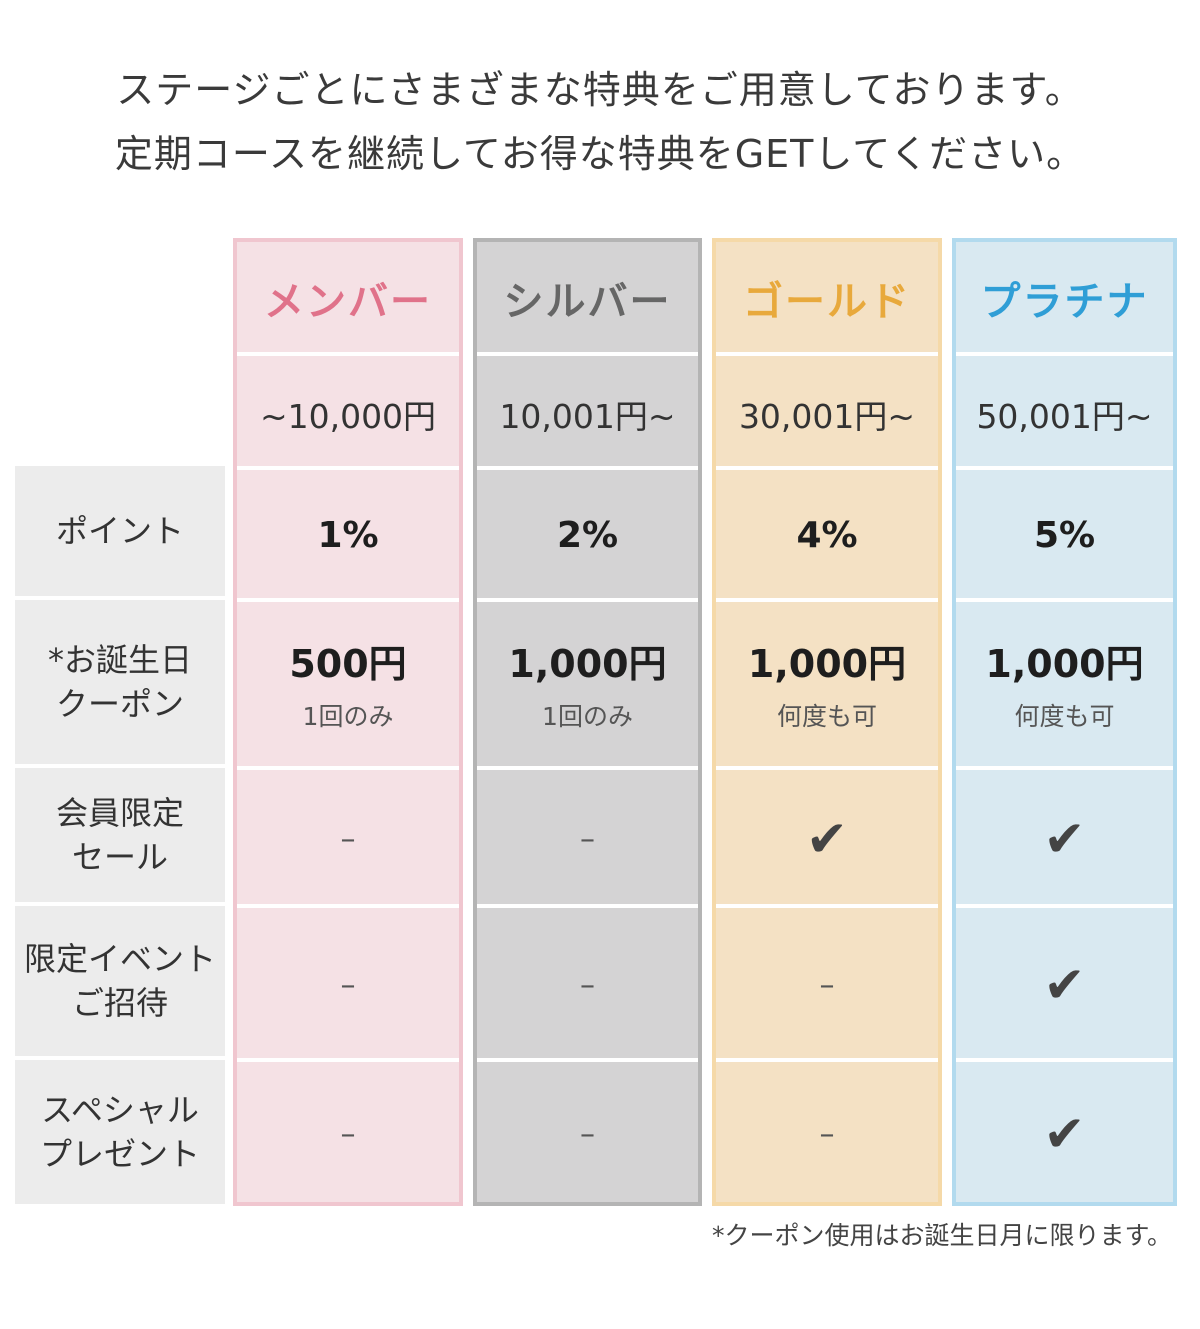 The width and height of the screenshot is (1200, 1329). I want to click on tier-point-rate-text: 1%, so click(348, 535).